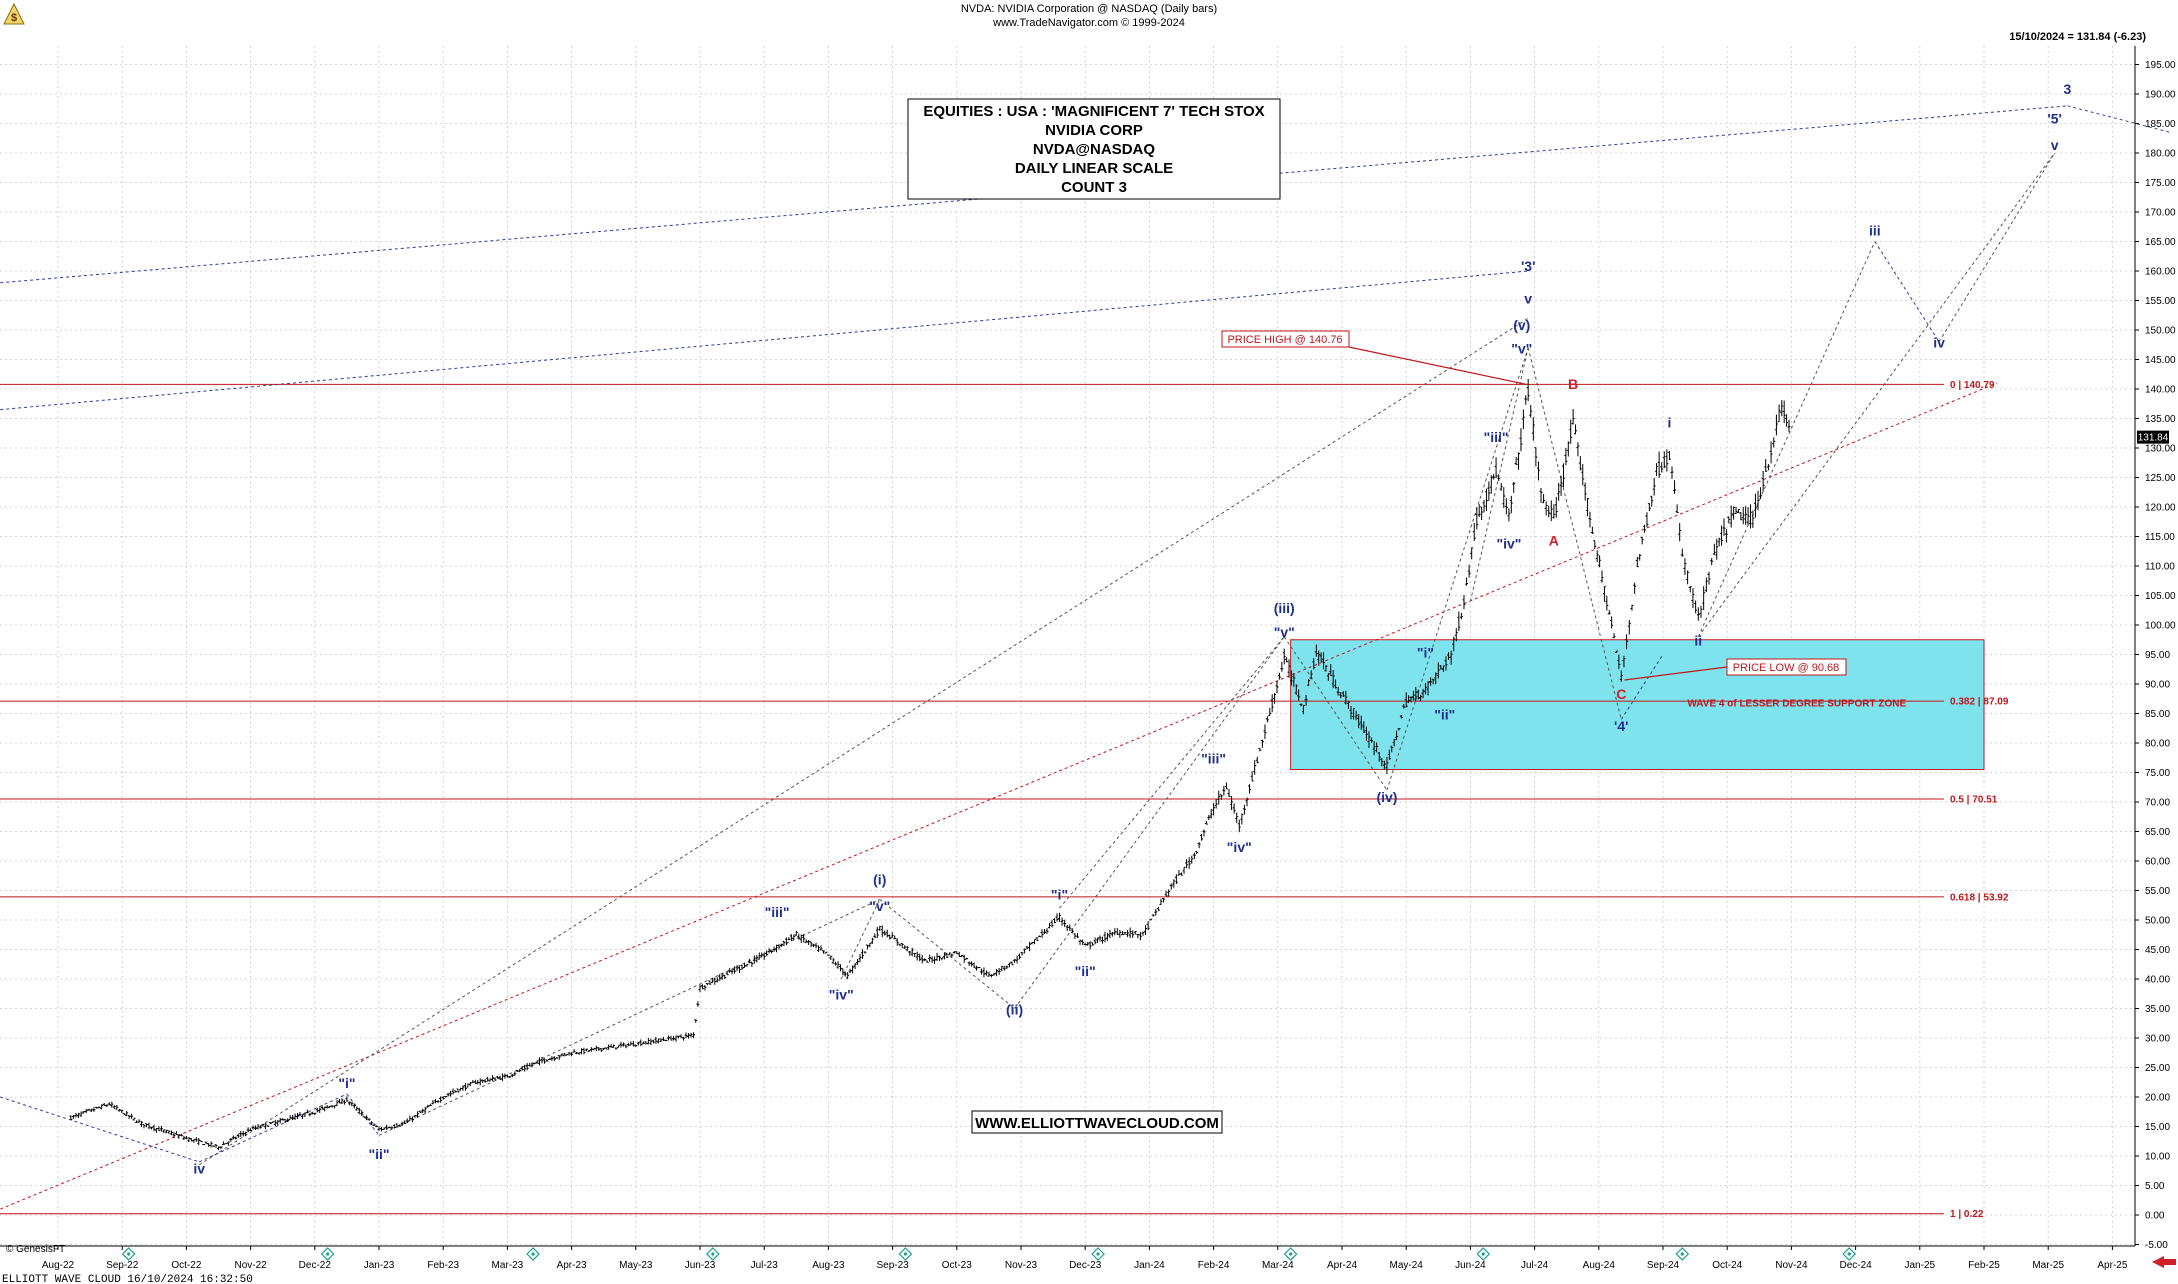 The height and width of the screenshot is (1284, 2178). I want to click on y-tick-label: 55.00, so click(2157, 891).